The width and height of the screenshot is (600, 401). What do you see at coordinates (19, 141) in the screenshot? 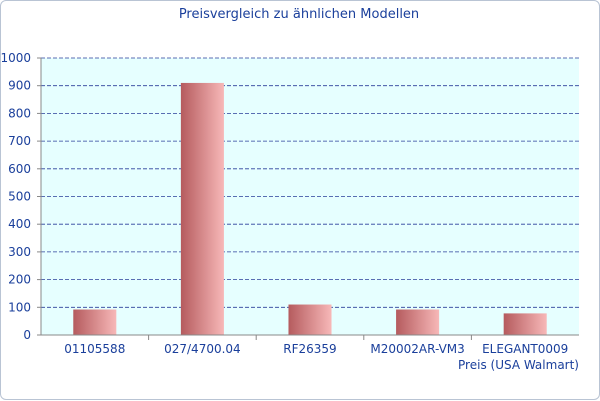
I see `y-tick-label: 700` at bounding box center [19, 141].